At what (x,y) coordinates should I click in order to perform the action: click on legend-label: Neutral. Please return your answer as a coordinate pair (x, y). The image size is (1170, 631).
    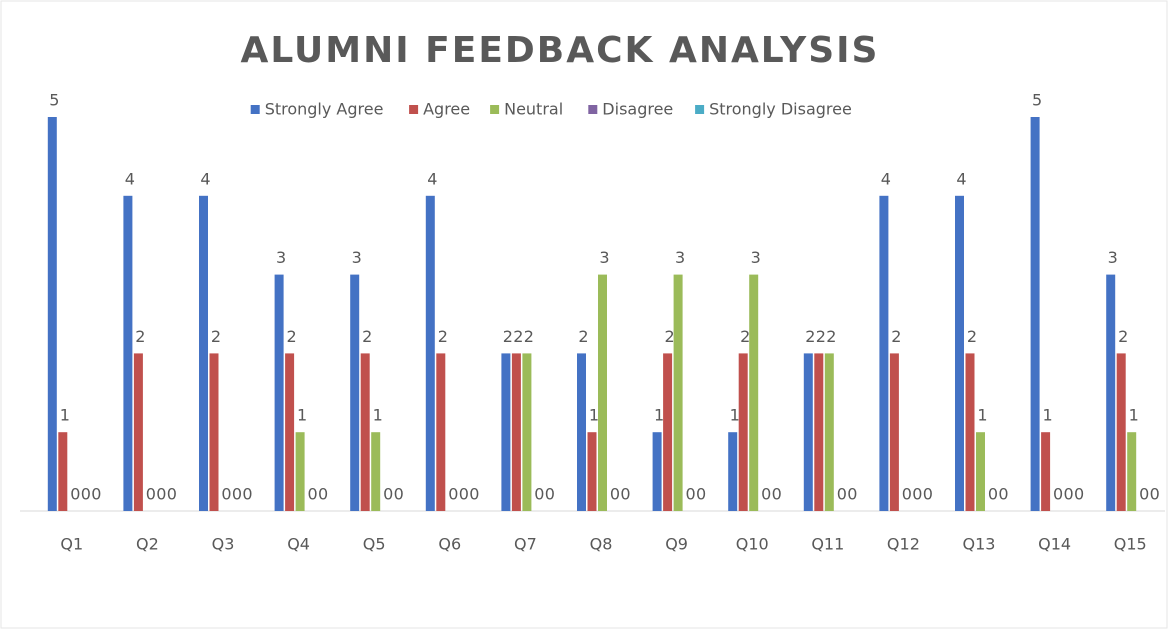
    Looking at the image, I should click on (533, 109).